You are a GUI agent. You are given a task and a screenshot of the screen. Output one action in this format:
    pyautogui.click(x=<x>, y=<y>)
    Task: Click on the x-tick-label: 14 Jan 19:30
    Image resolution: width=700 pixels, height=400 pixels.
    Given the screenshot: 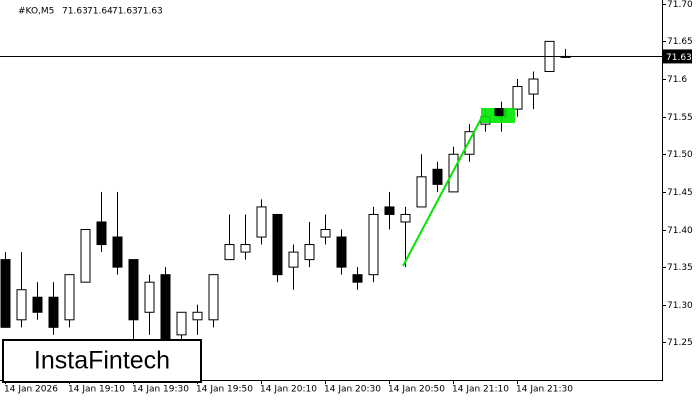 What is the action you would take?
    pyautogui.click(x=160, y=390)
    